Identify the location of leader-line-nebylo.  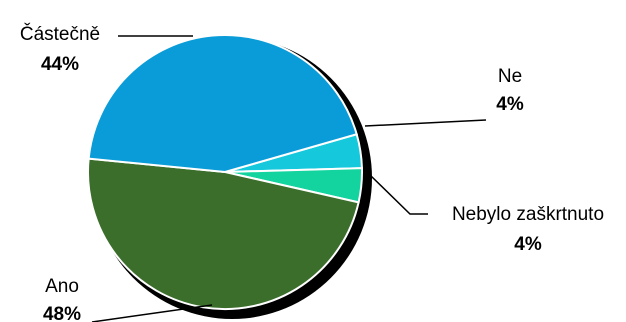
(398, 194).